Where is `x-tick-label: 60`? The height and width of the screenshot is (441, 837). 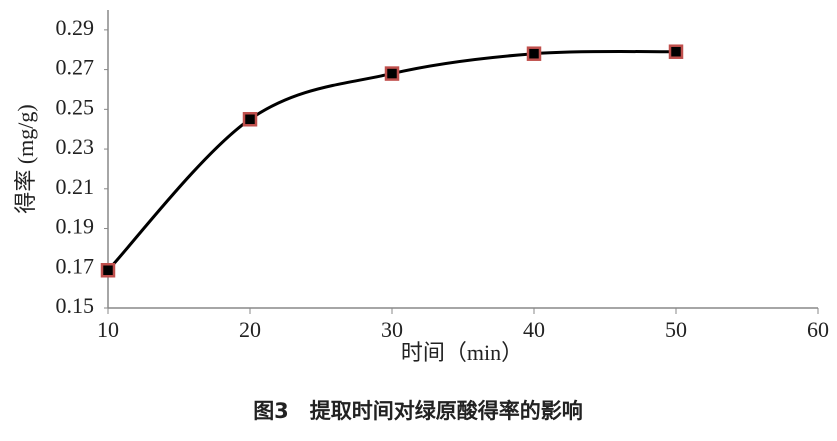
x-tick-label: 60 is located at coordinates (818, 329).